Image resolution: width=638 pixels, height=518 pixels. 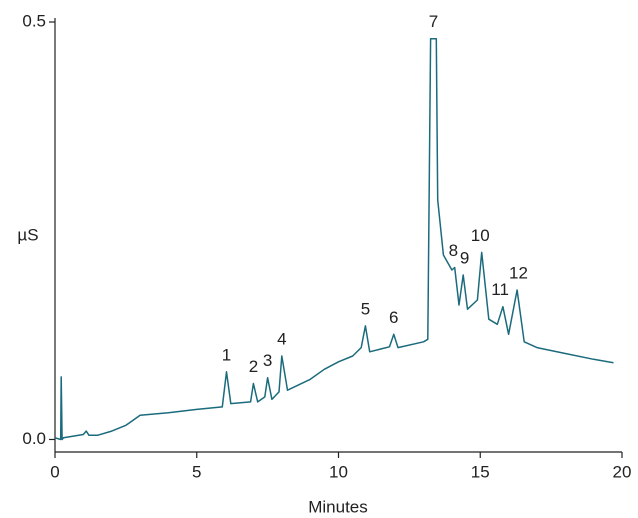 I want to click on peak-label: 12, so click(x=518, y=273).